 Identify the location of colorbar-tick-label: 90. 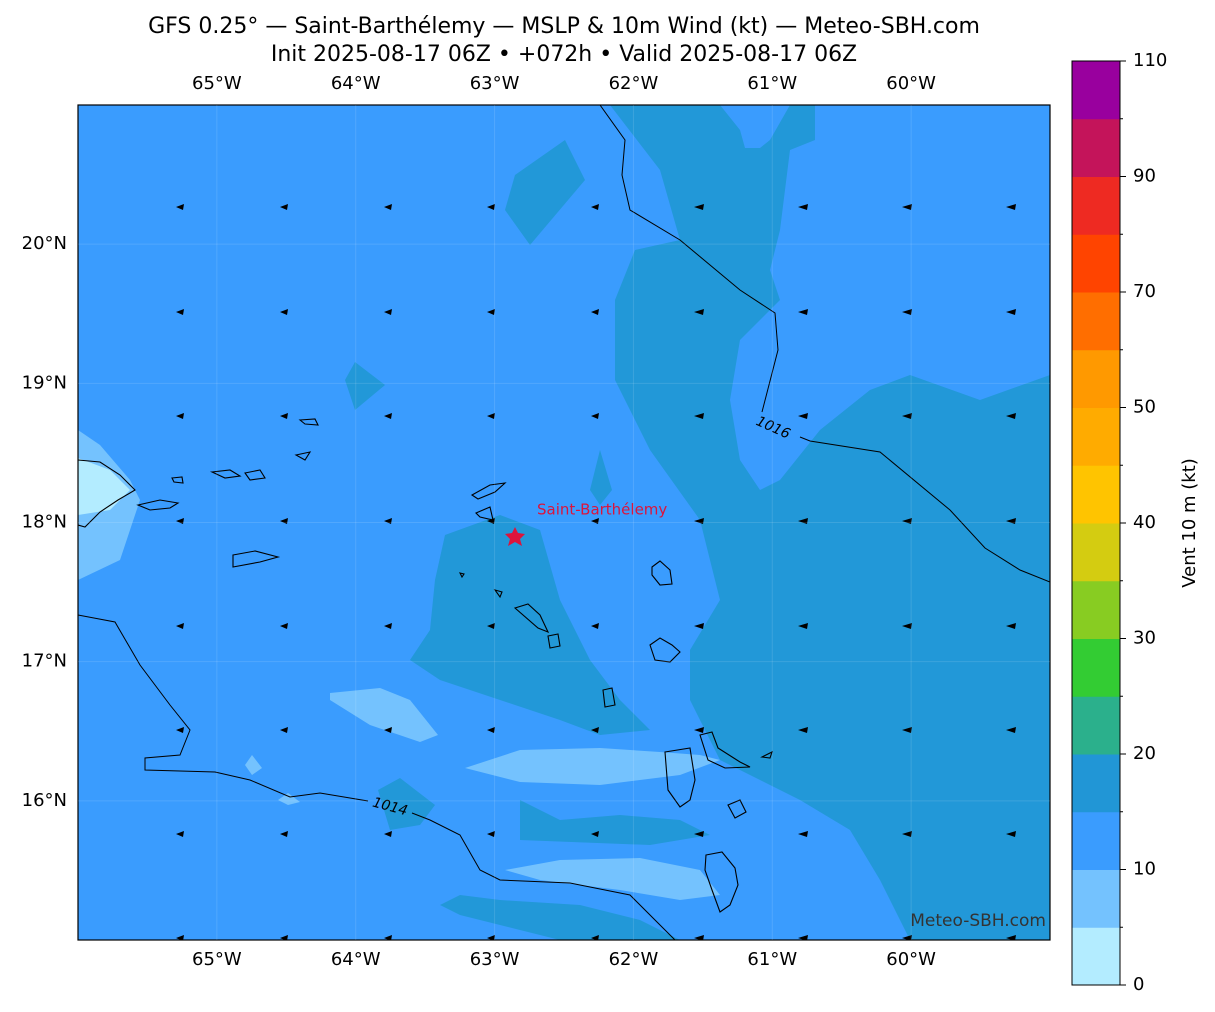
(1144, 176).